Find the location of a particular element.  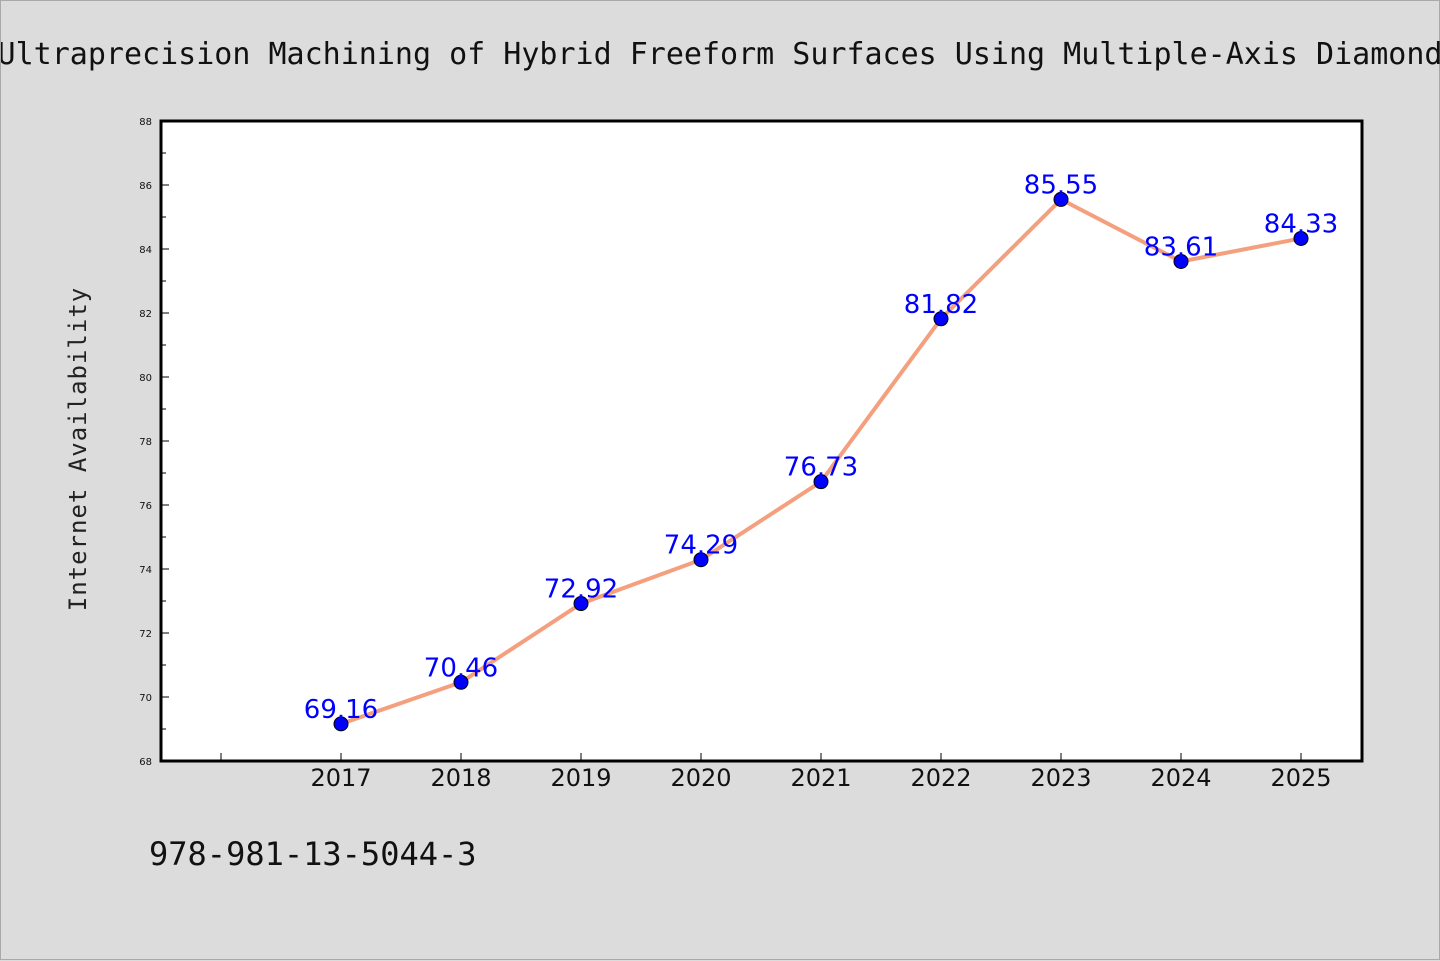

y-tick-label: 82 is located at coordinates (145, 314).